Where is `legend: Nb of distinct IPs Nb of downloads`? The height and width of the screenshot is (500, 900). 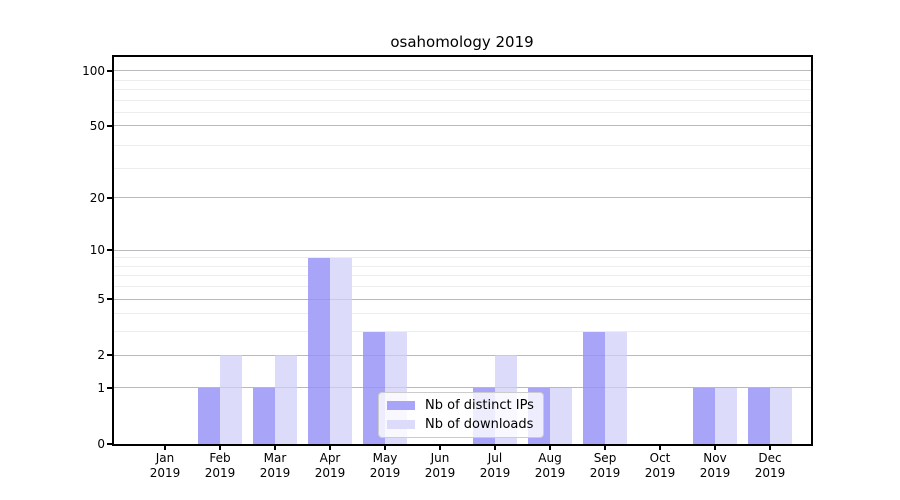 legend: Nb of distinct IPs Nb of downloads is located at coordinates (461, 415).